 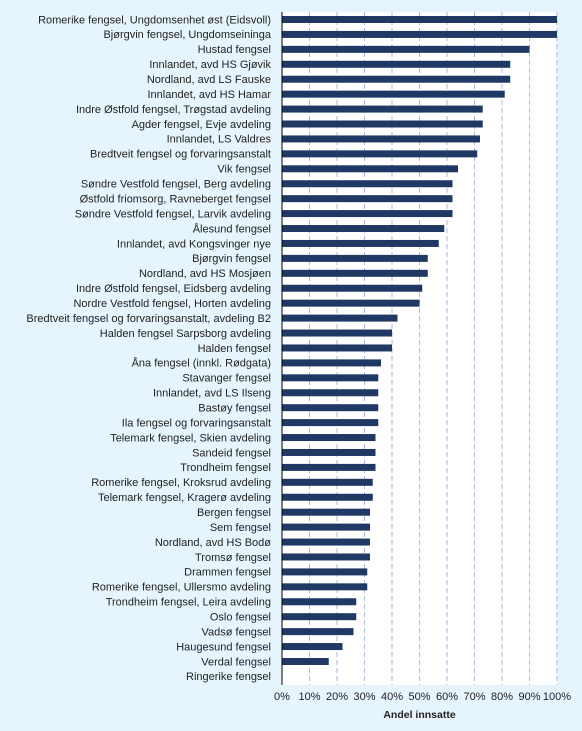 I want to click on category-label: Drammen fengsel, so click(x=227, y=573).